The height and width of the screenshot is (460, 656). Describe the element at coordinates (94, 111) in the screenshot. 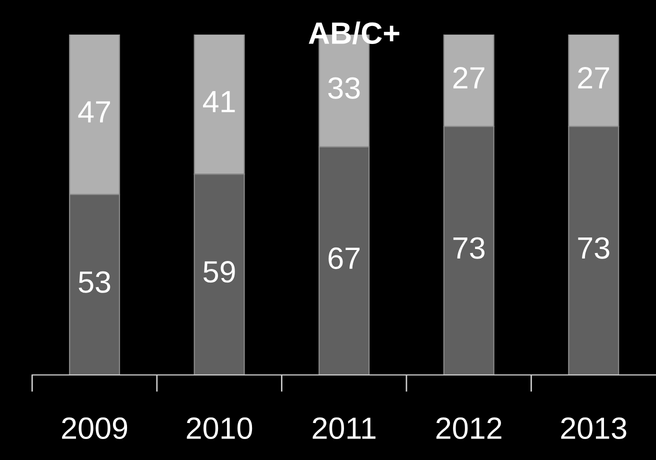

I see `data-label: 47` at that location.